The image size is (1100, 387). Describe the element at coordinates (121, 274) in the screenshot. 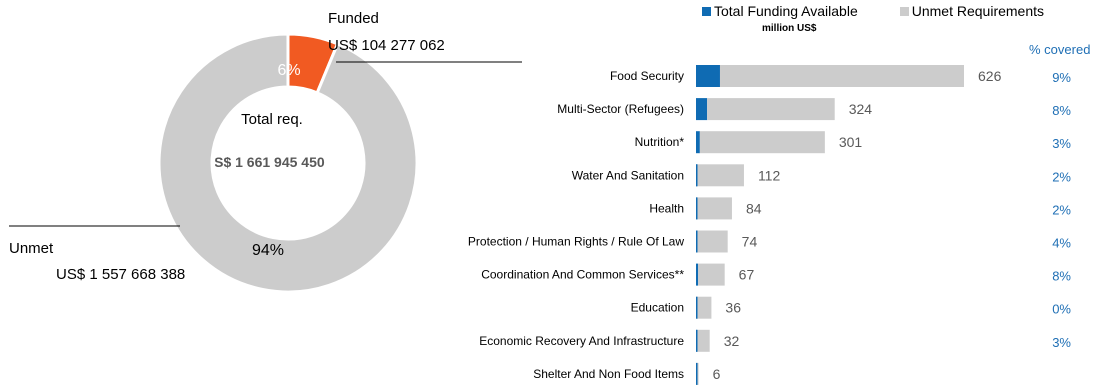

I see `unmet-amount: US$ 1 557 668 388` at that location.